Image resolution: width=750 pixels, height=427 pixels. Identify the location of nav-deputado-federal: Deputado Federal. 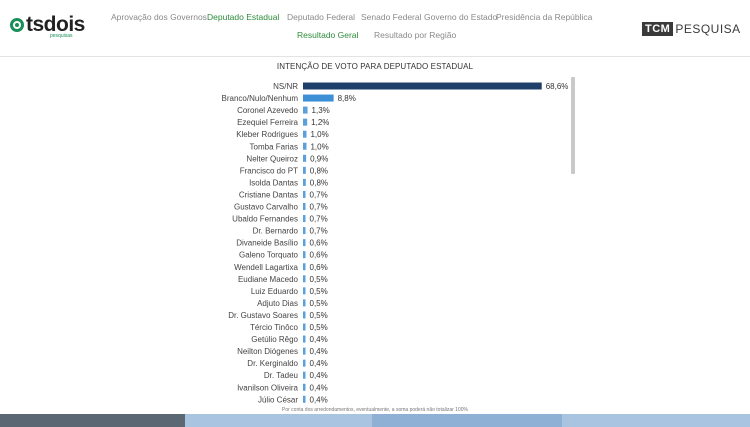
(321, 17).